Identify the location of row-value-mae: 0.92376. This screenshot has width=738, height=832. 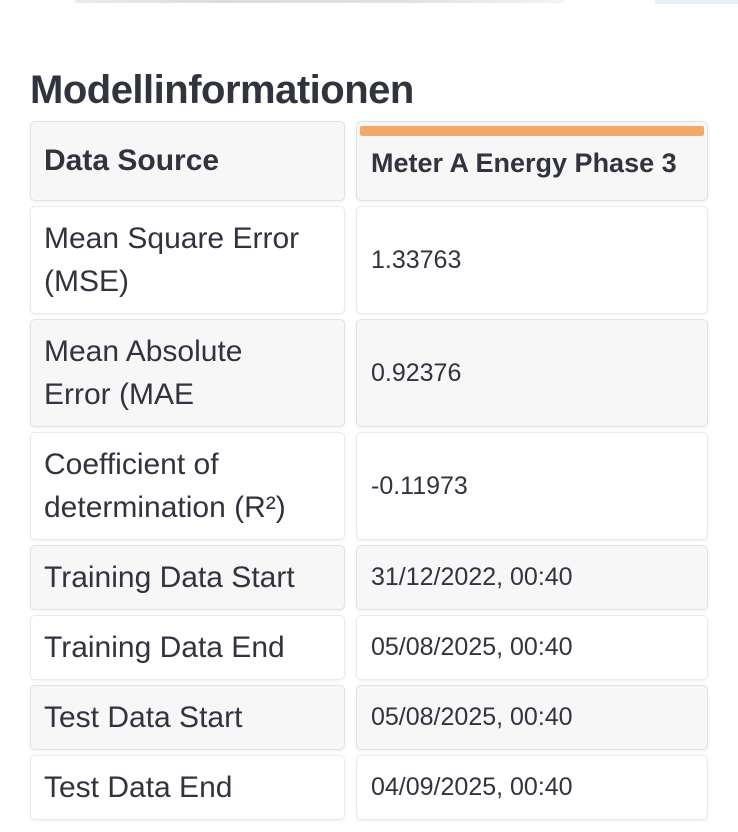
(532, 373).